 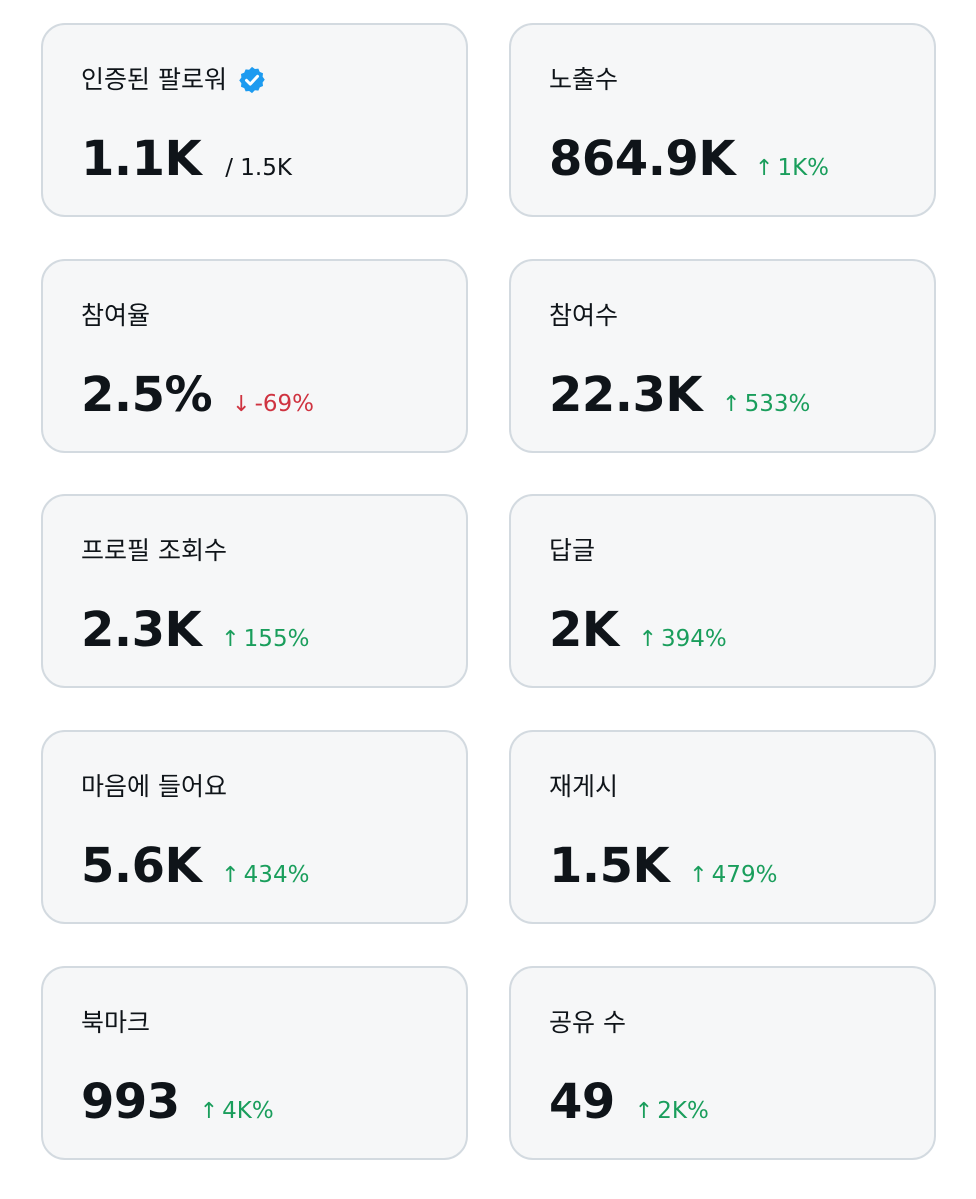 I want to click on value-row: 5.6K ↑ 434%, so click(x=195, y=866).